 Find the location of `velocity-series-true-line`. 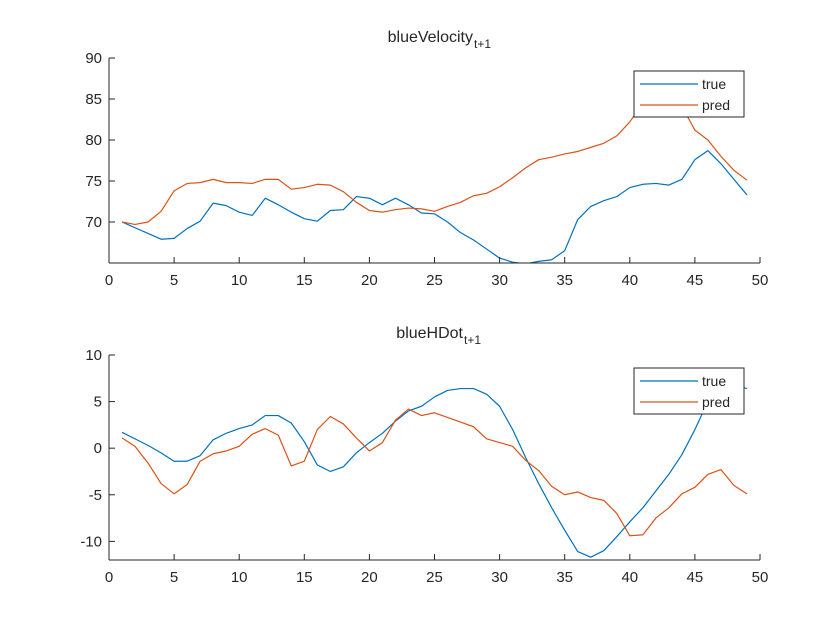

velocity-series-true-line is located at coordinates (434, 206).